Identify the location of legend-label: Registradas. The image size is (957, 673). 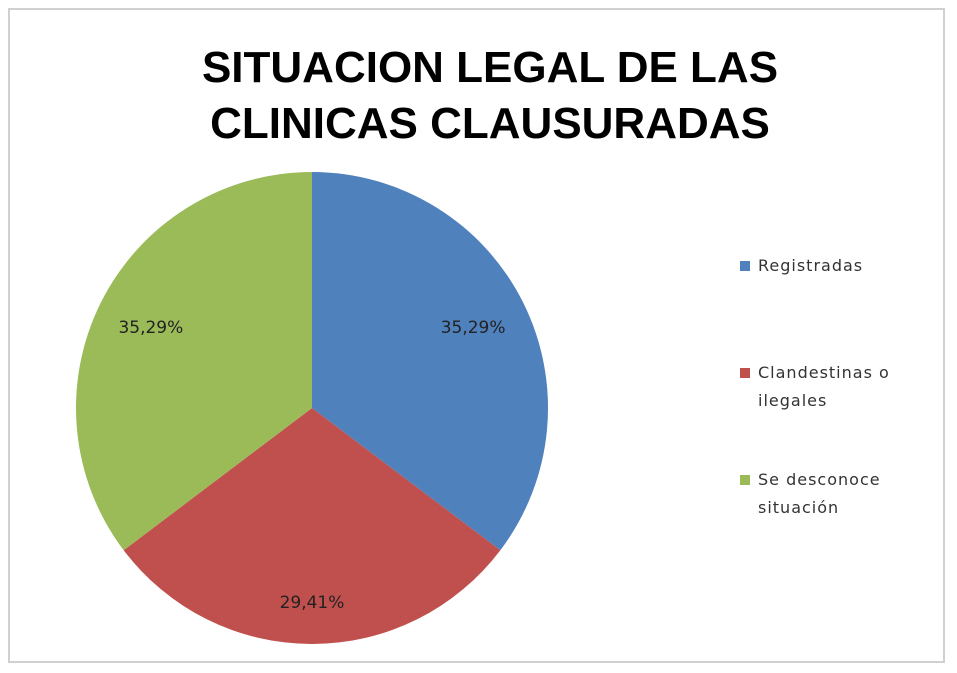
(811, 265).